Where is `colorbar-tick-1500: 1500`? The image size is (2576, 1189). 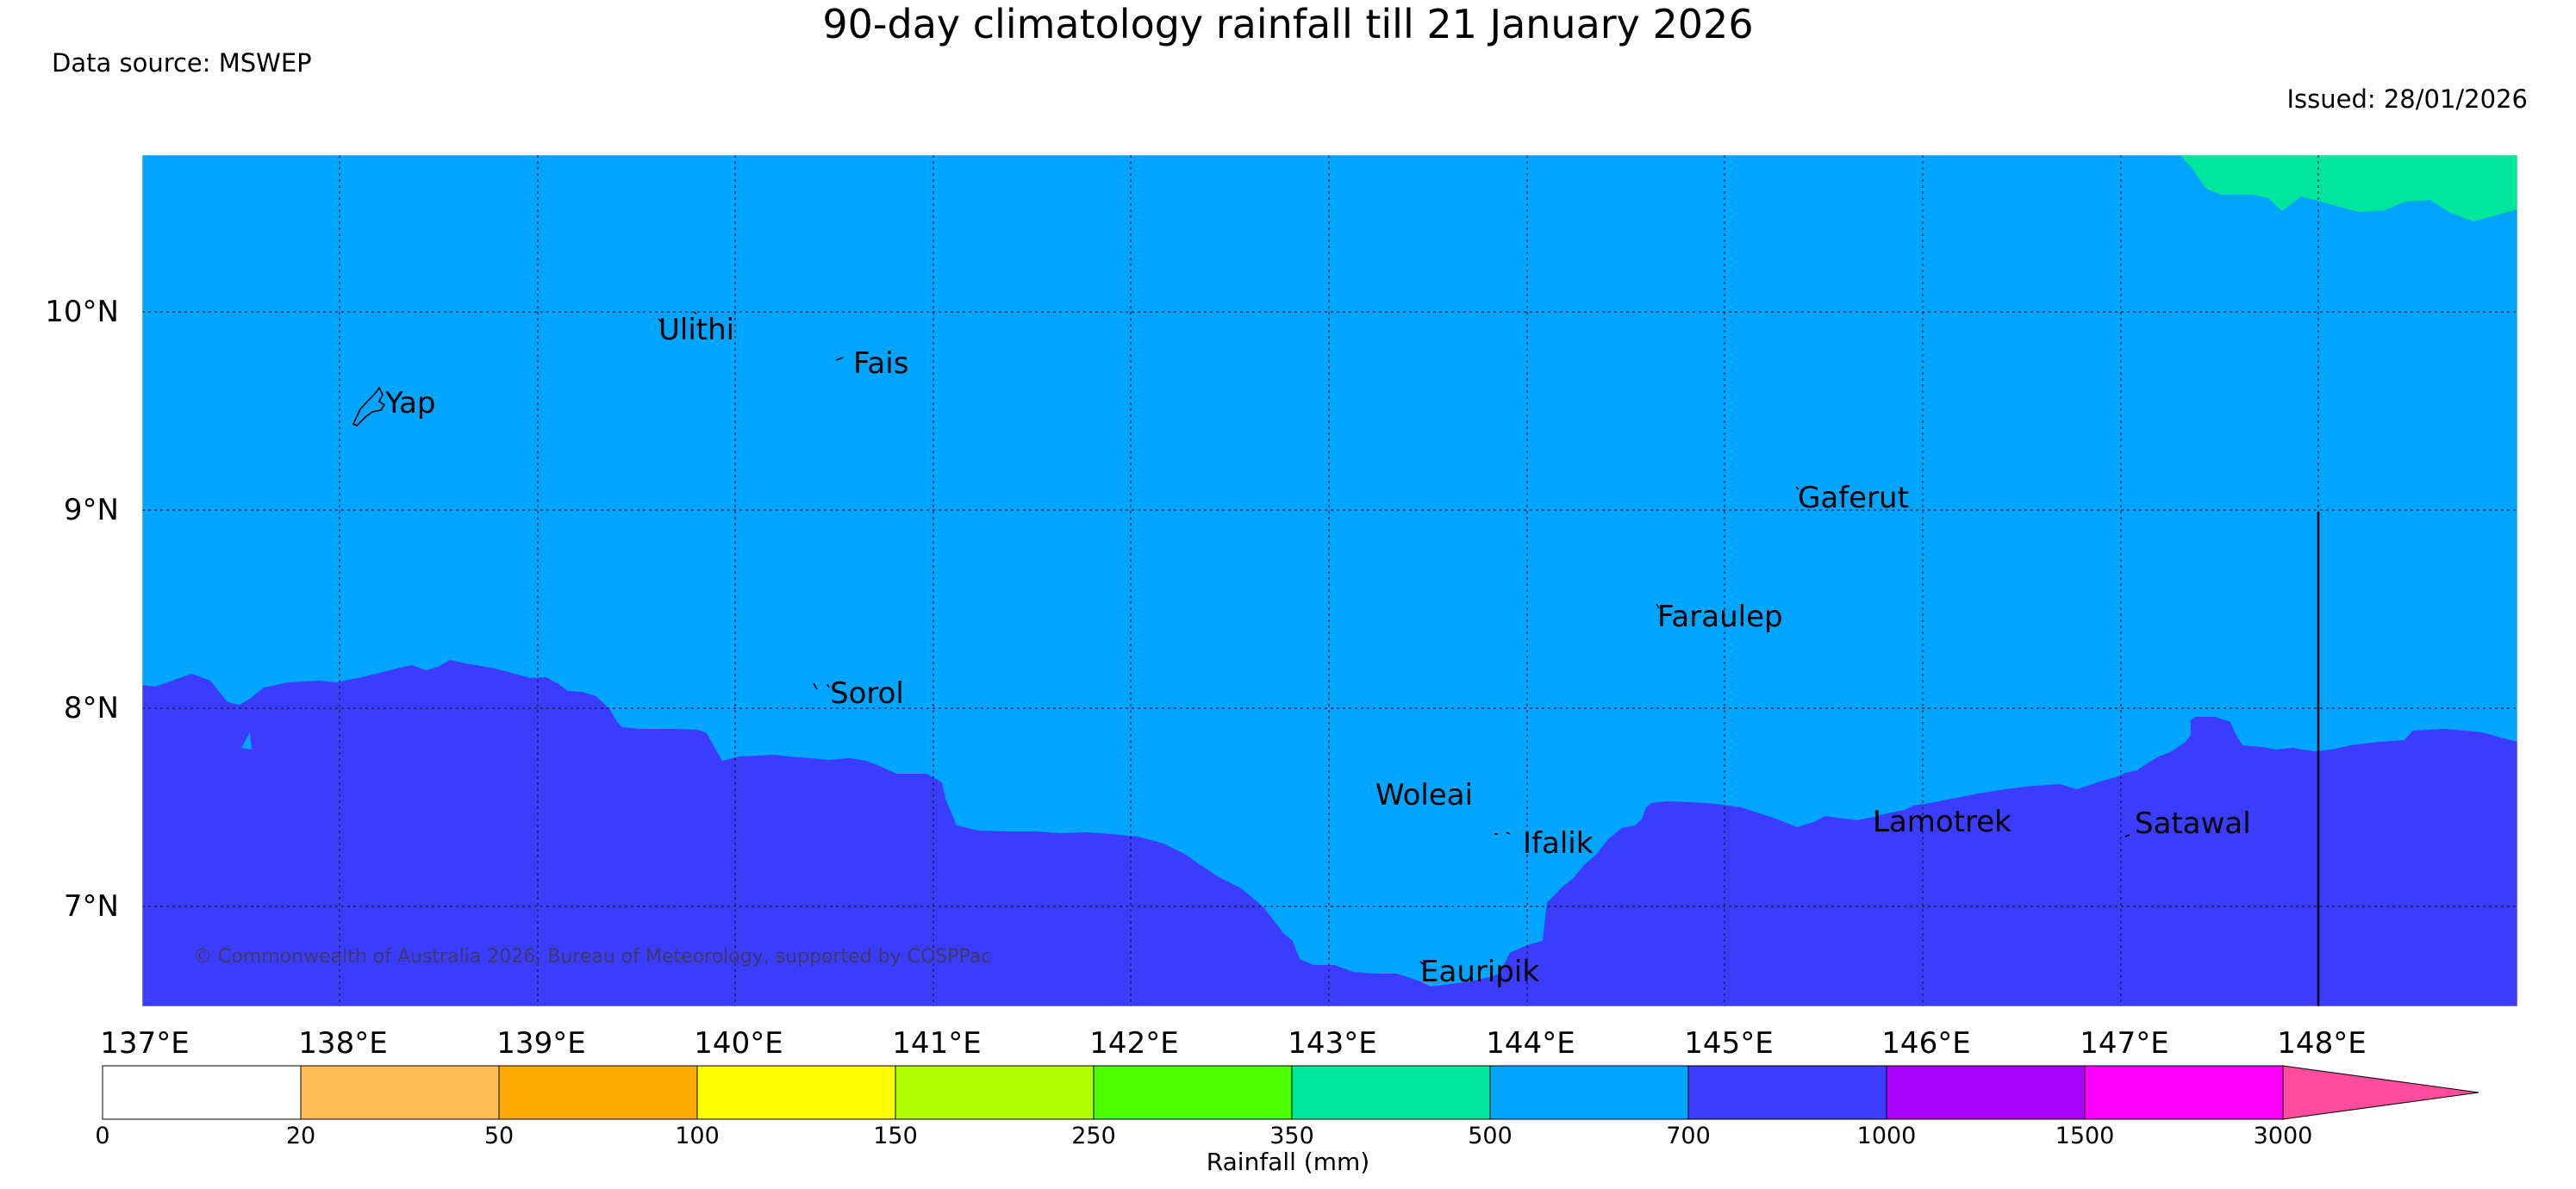 colorbar-tick-1500: 1500 is located at coordinates (2085, 1136).